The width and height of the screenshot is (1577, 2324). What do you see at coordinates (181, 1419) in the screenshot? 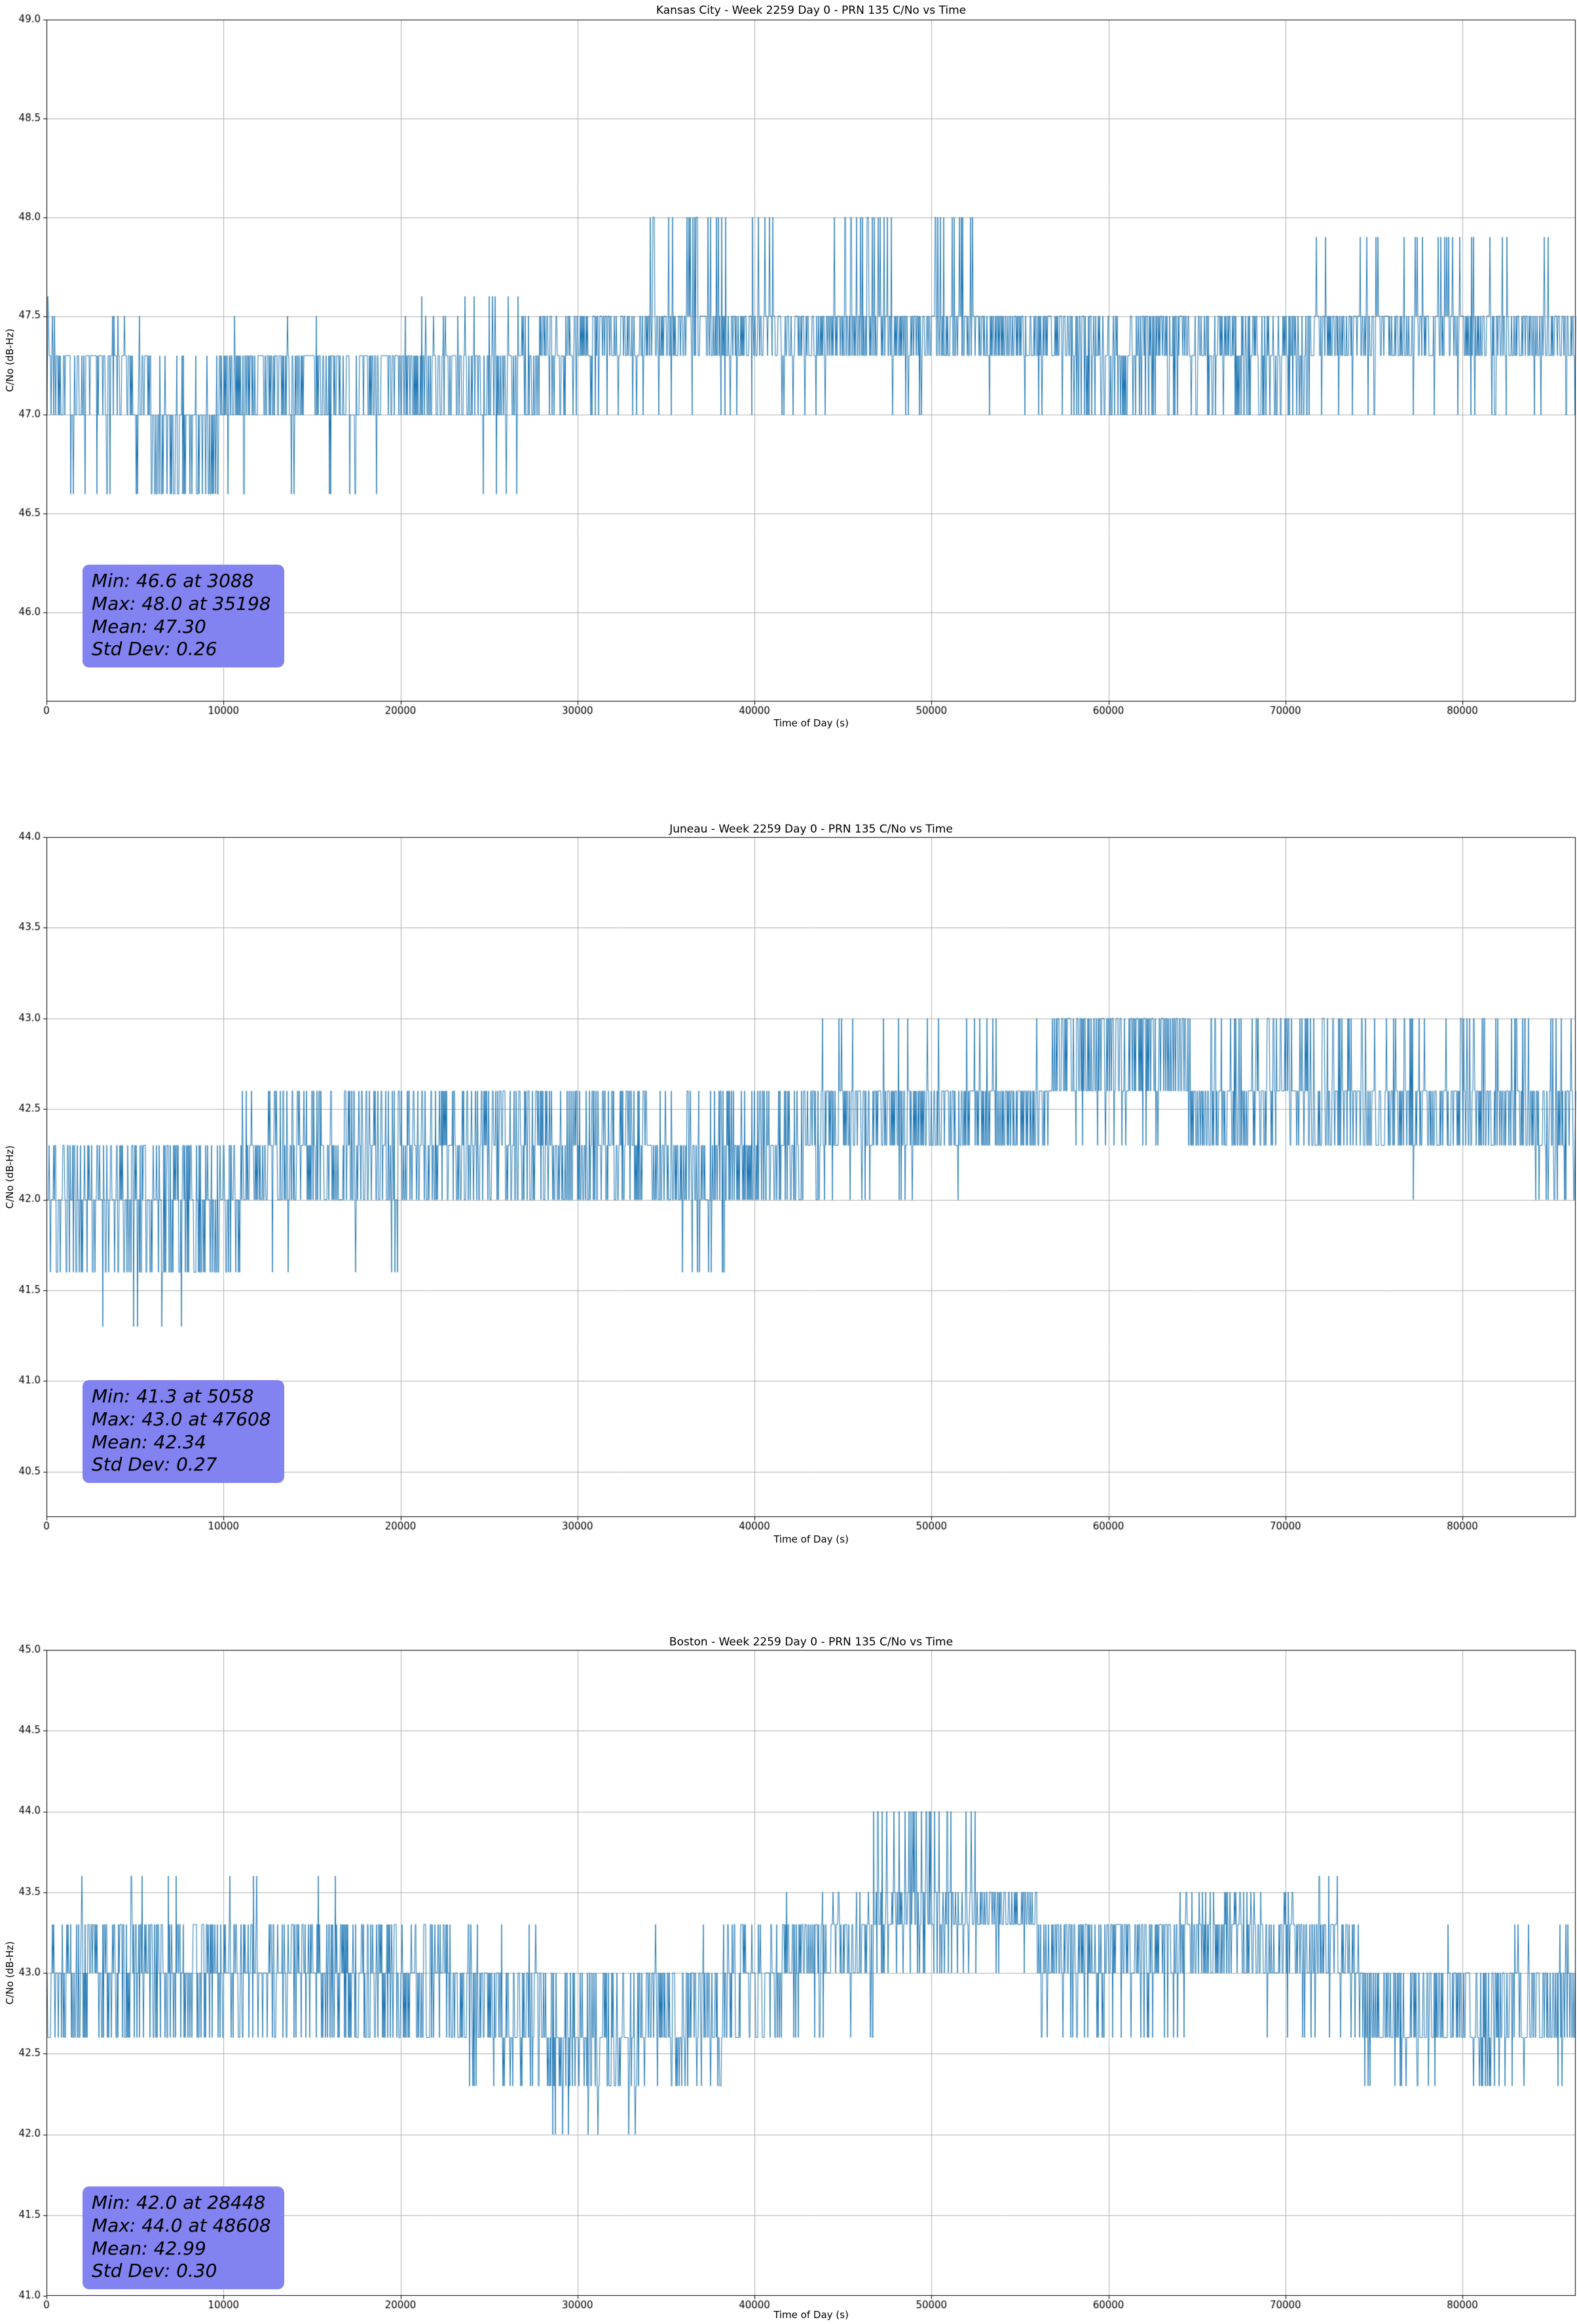
I see `stats-max: Max: 43.0 at 47608` at bounding box center [181, 1419].